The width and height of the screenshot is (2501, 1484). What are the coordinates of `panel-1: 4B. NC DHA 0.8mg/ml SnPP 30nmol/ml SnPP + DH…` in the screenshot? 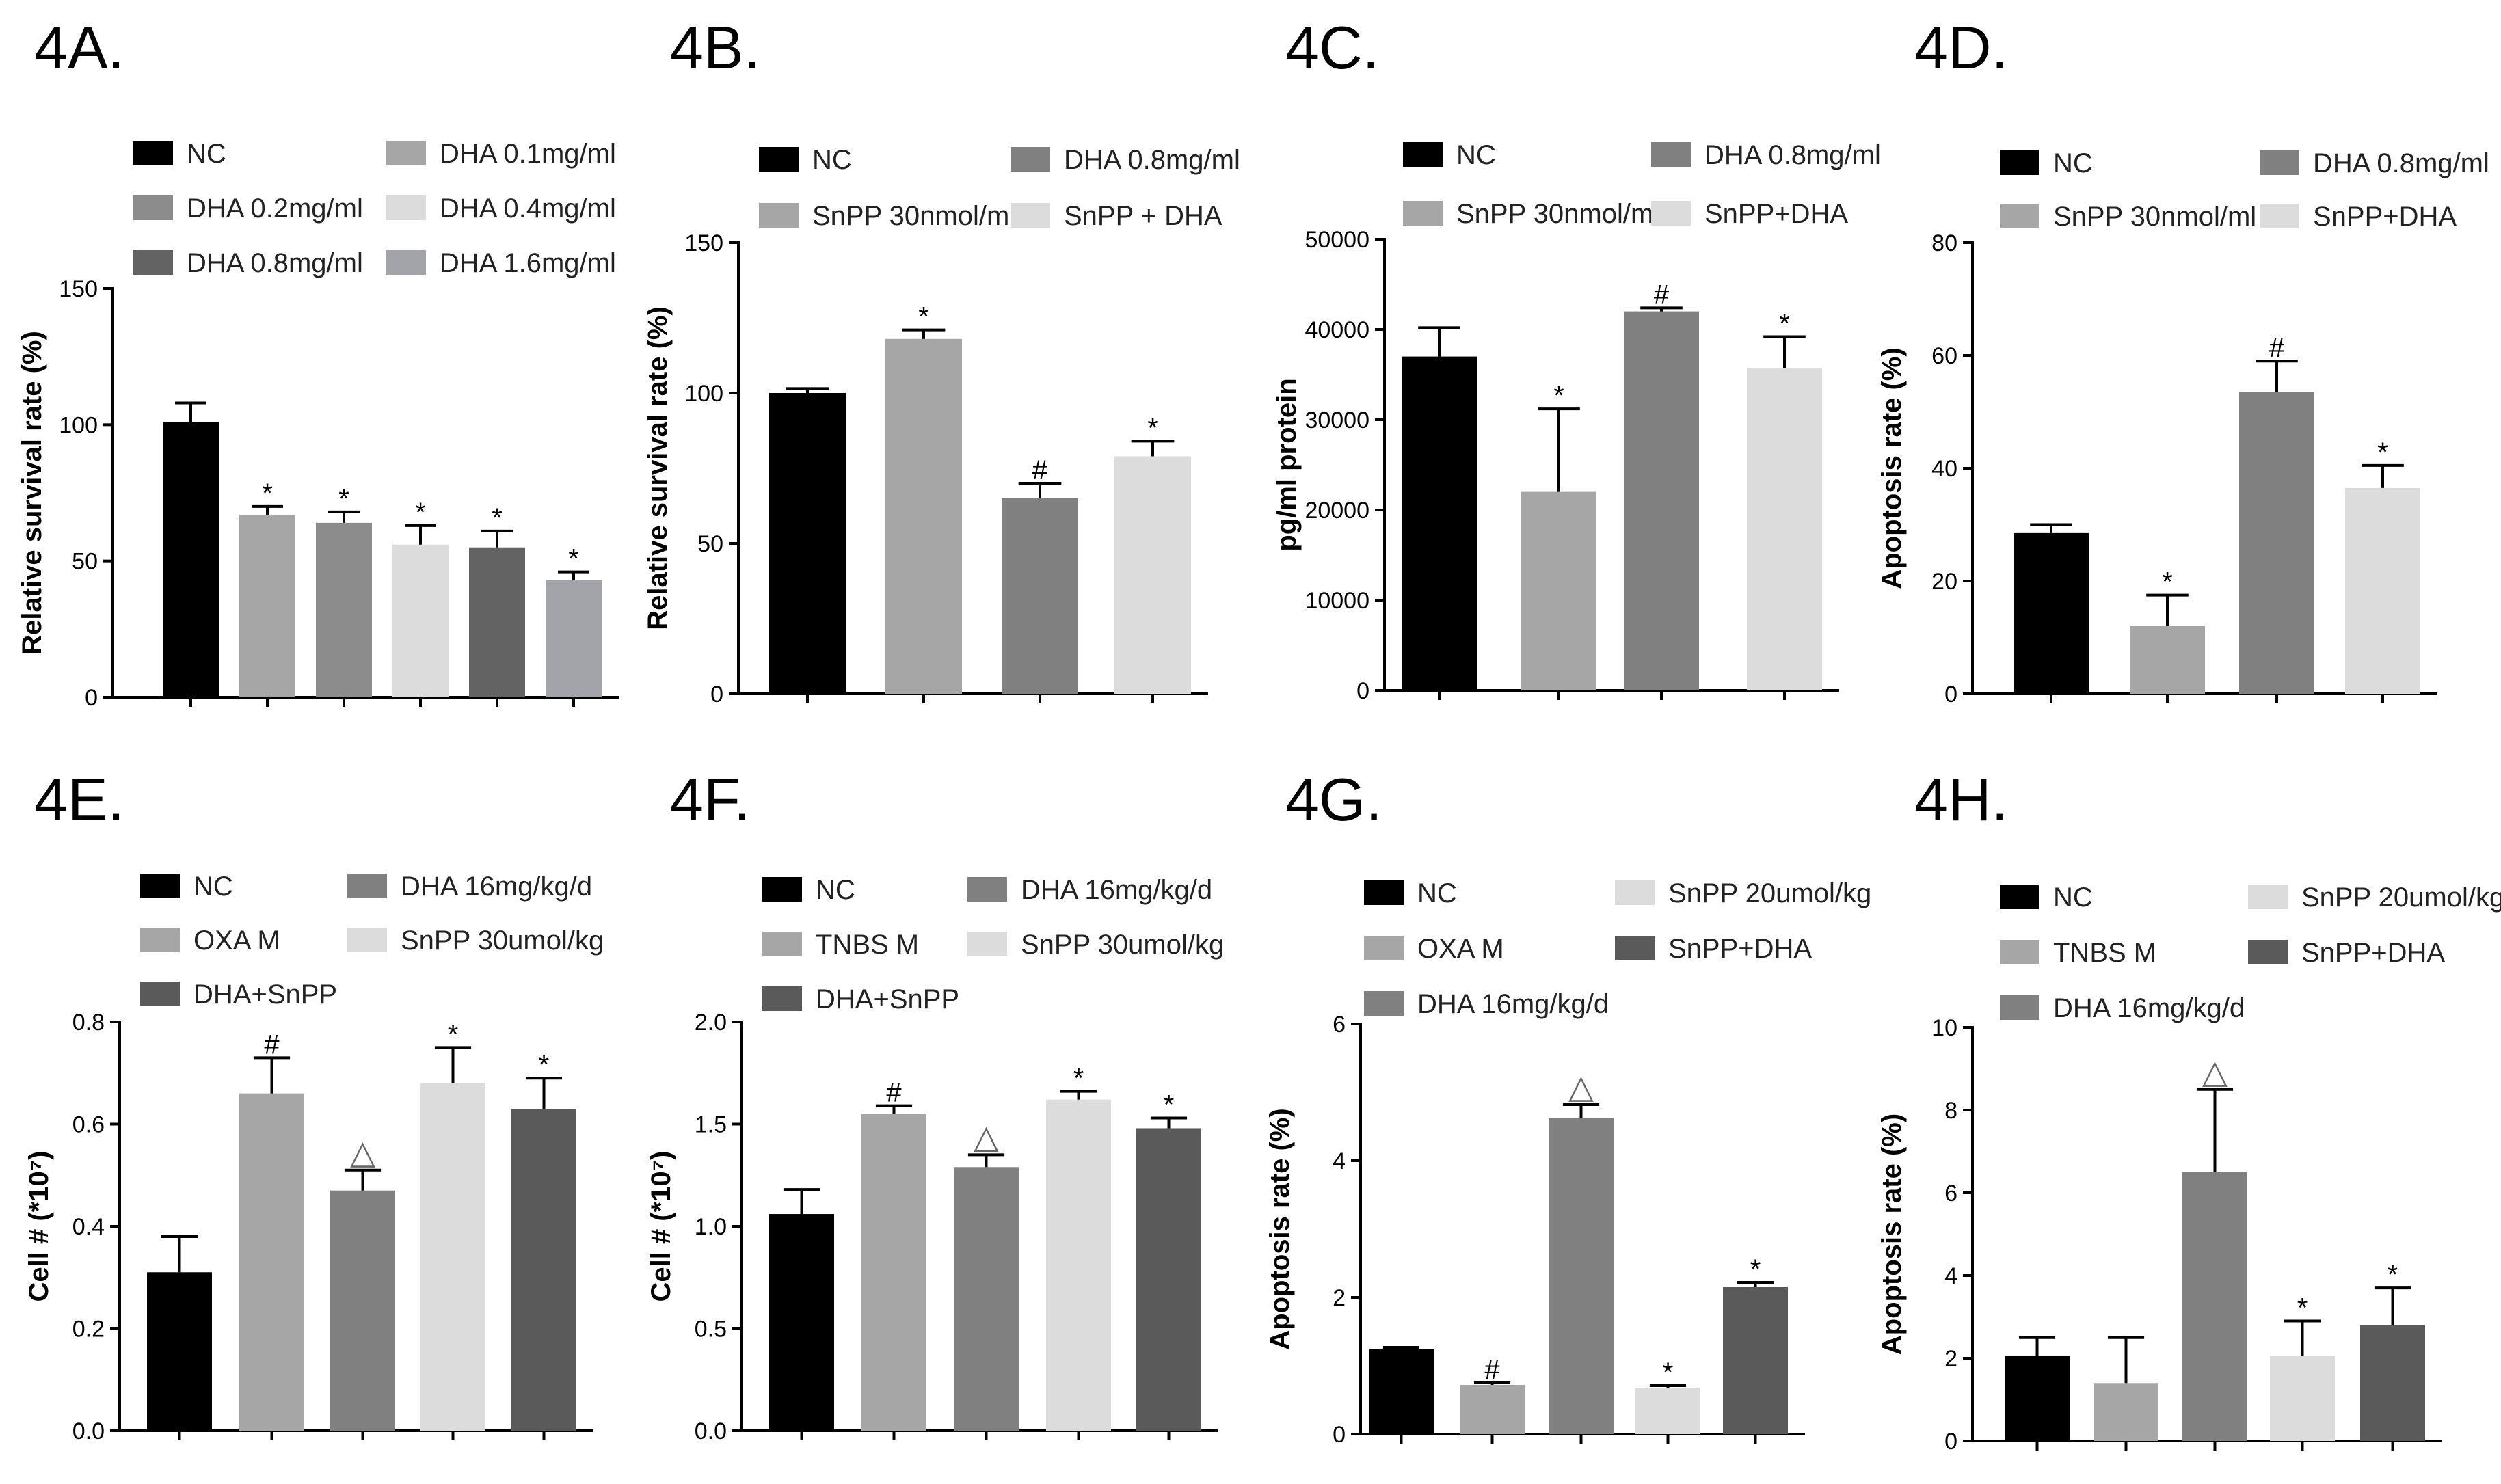 It's located at (941, 360).